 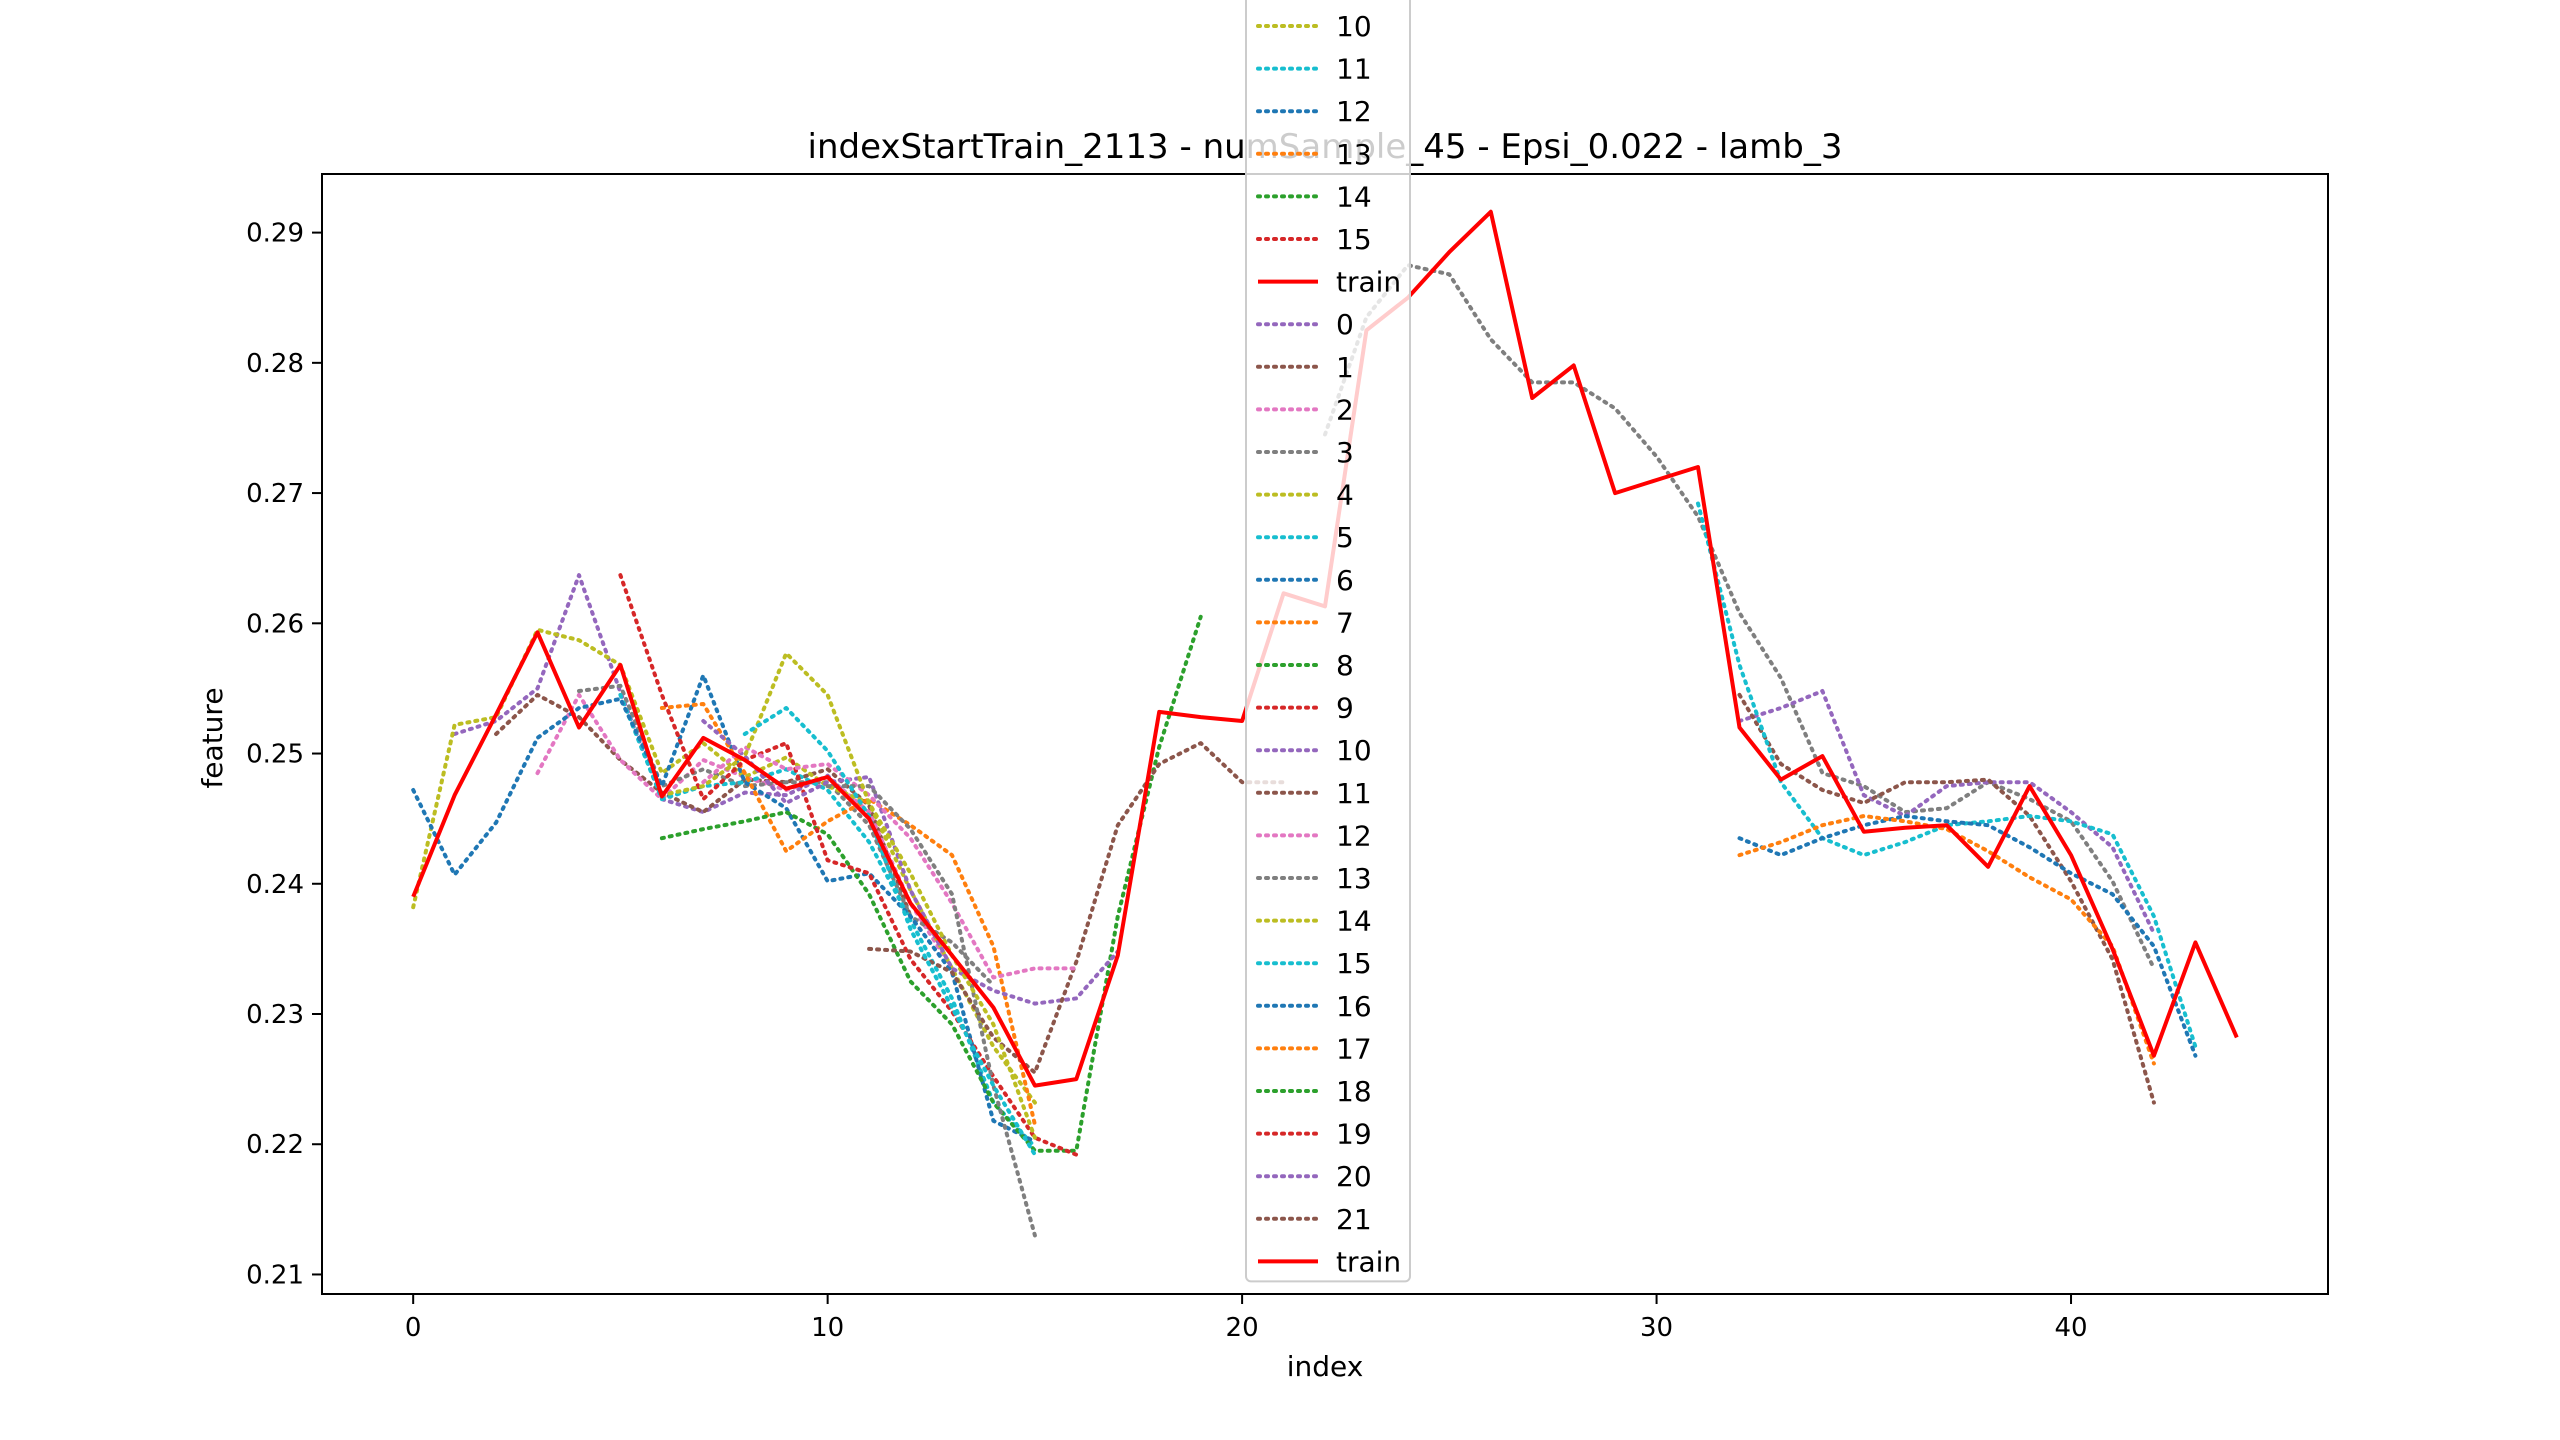 I want to click on legend-entry-label: 5, so click(x=1345, y=537).